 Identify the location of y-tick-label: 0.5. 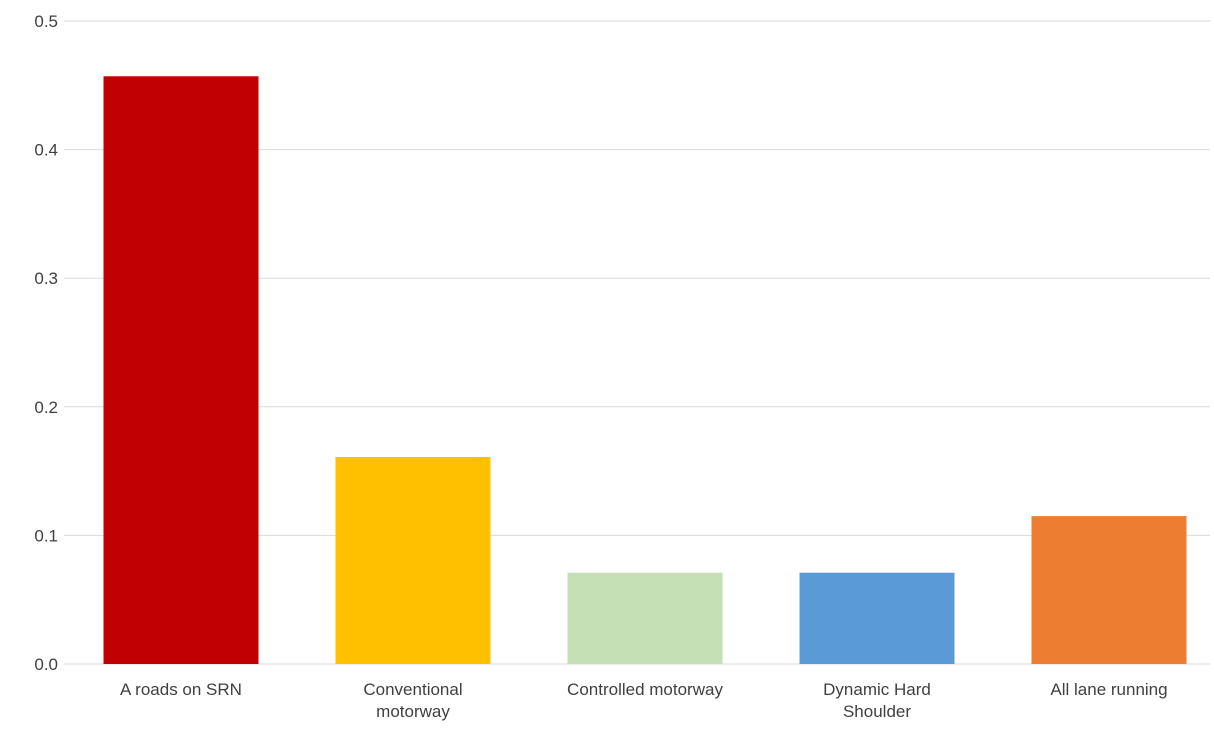
(46, 21).